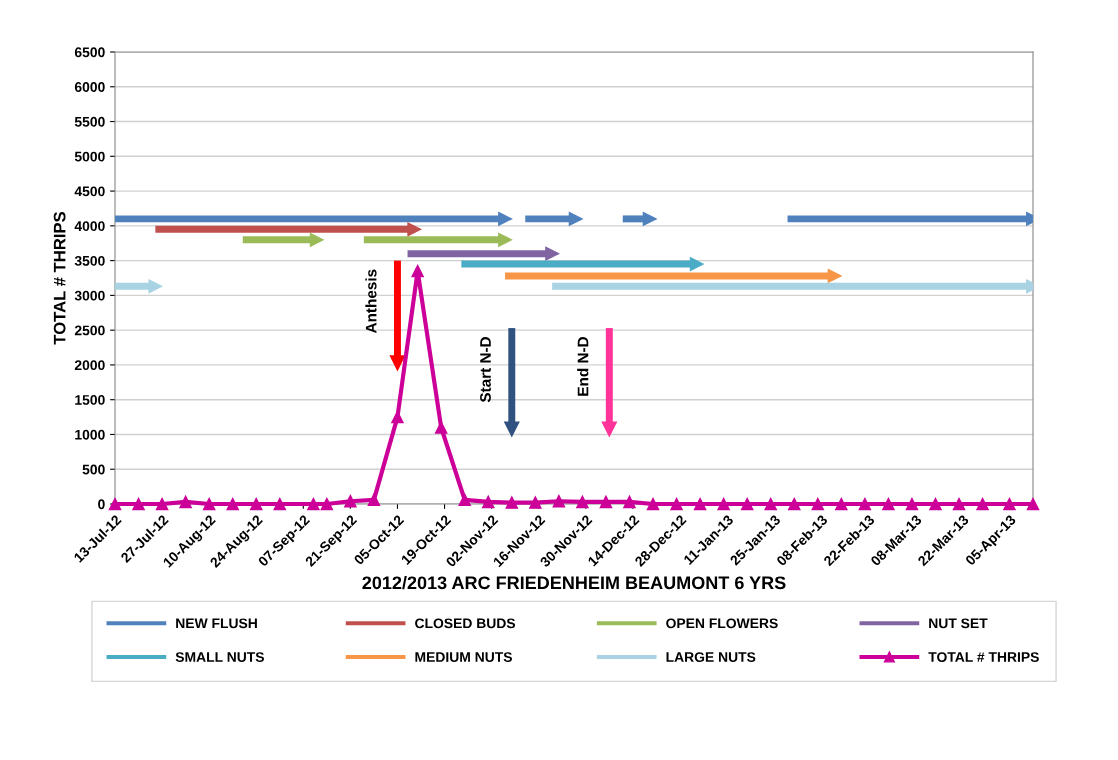 This screenshot has height=760, width=1118. I want to click on y-tick-label: 0, so click(101, 504).